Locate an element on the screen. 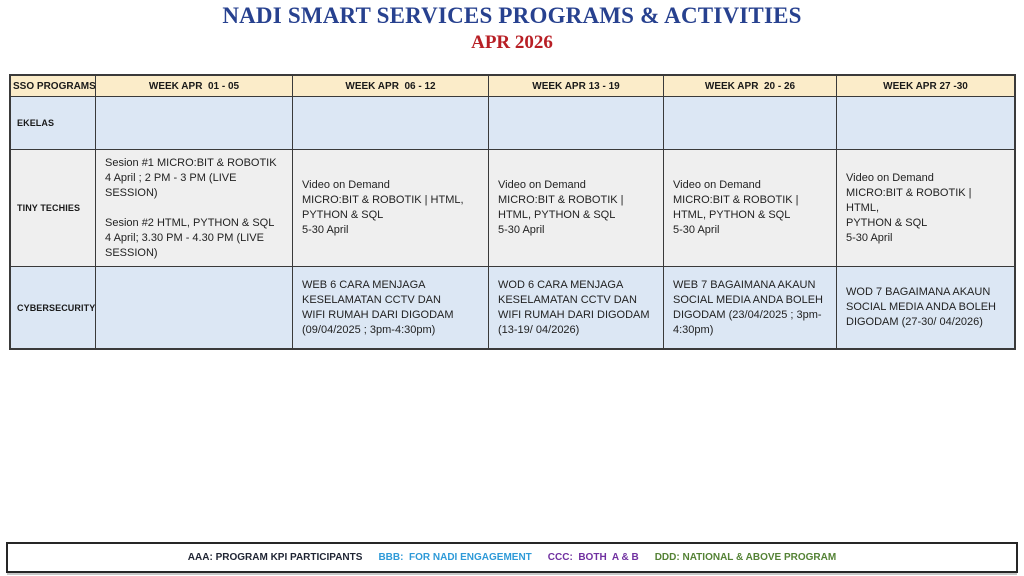  legend-item-aaa: AAA: PROGRAM KPI PARTICIPANTS is located at coordinates (275, 557).